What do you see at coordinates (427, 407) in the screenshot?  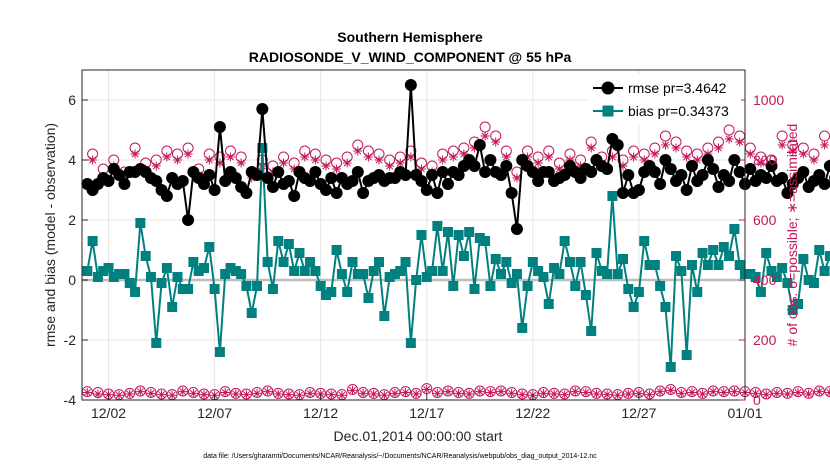 I see `x-axis: 12/02 12/07 12/12 12/17 12/22 12/27 01/01` at bounding box center [427, 407].